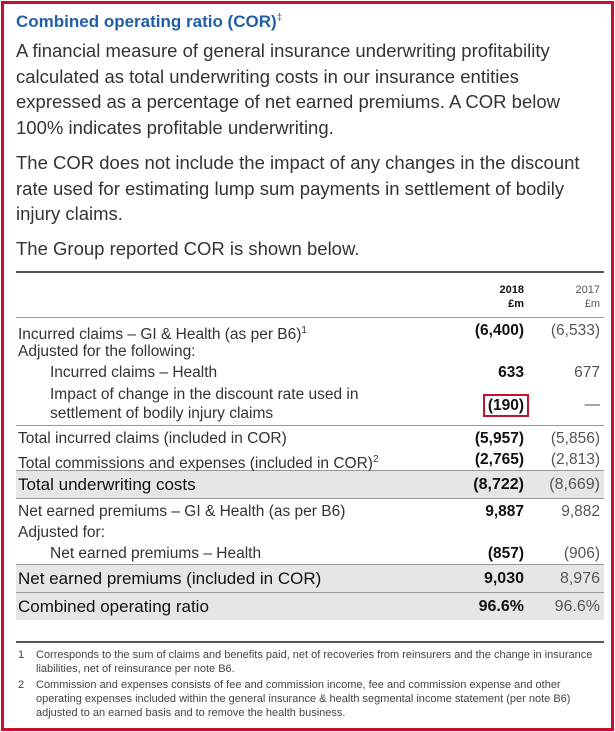 This screenshot has height=732, width=615. Describe the element at coordinates (592, 404) in the screenshot. I see `value-2017: —` at that location.